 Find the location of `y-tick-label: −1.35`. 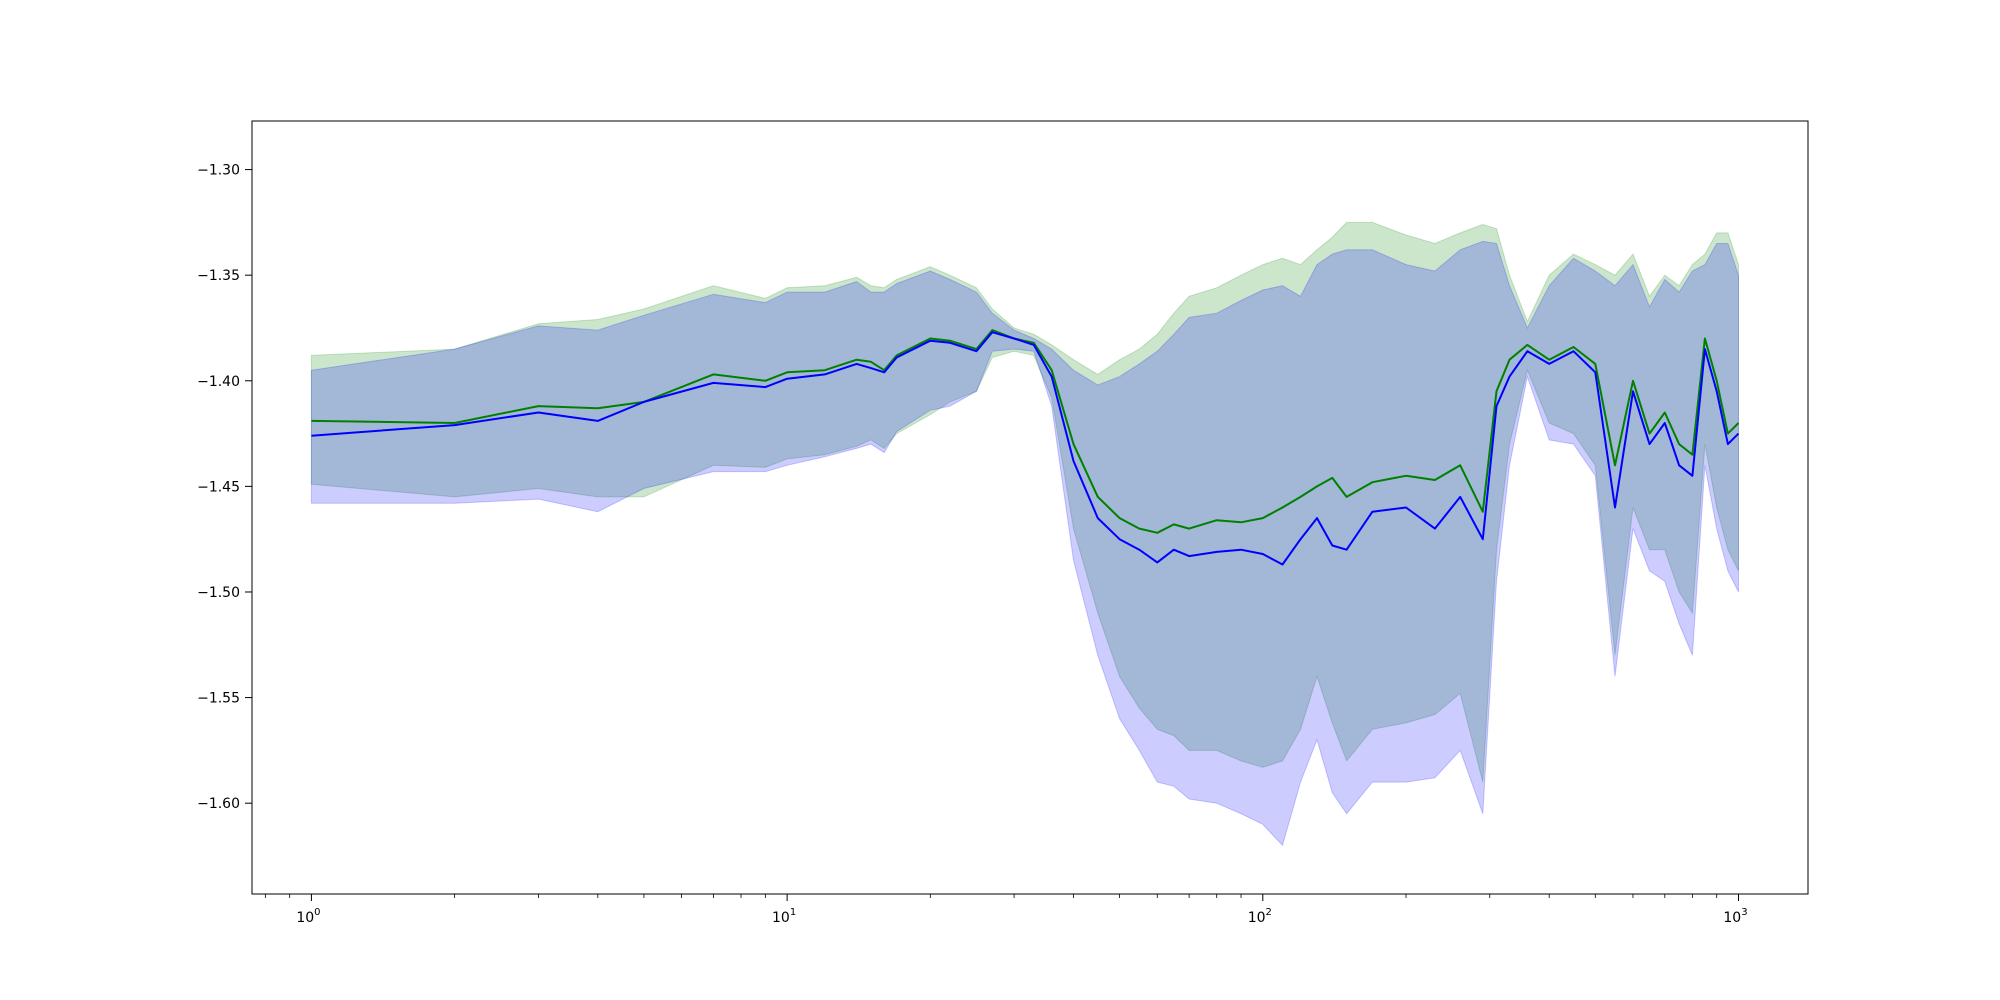

y-tick-label: −1.35 is located at coordinates (218, 276).